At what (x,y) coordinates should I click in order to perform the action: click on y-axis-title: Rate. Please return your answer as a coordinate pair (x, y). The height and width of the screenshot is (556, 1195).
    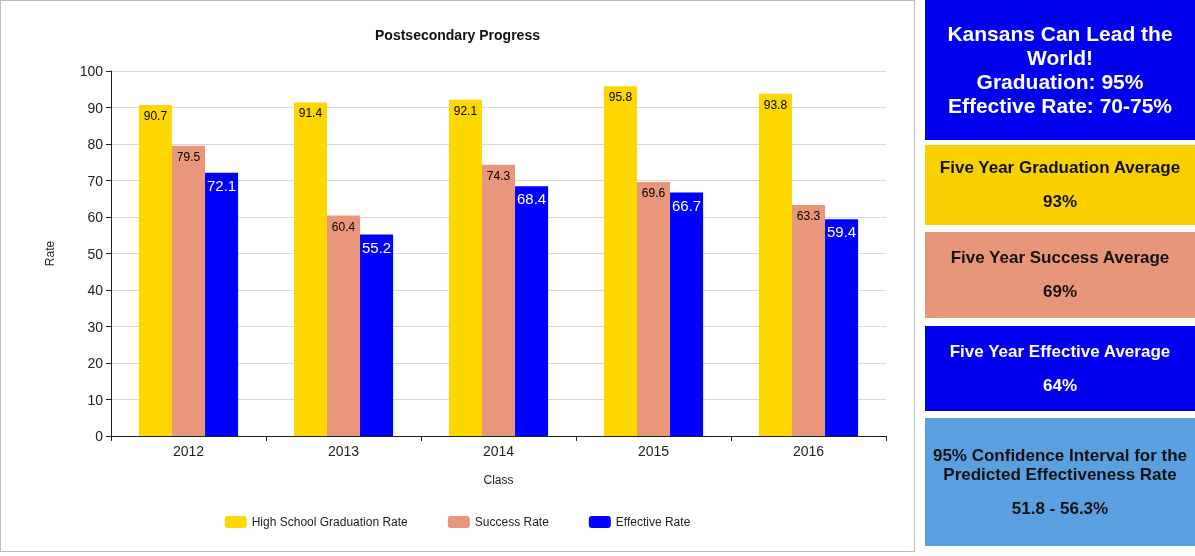
    Looking at the image, I should click on (50, 253).